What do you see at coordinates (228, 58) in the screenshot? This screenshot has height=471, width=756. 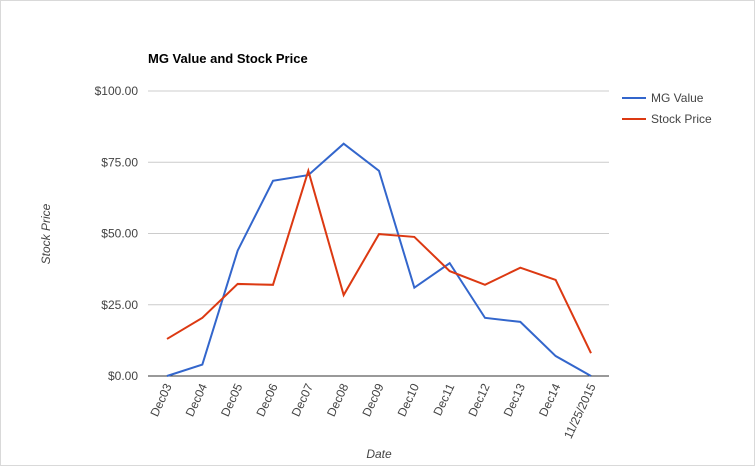 I see `chart-title: MG Value and Stock Price` at bounding box center [228, 58].